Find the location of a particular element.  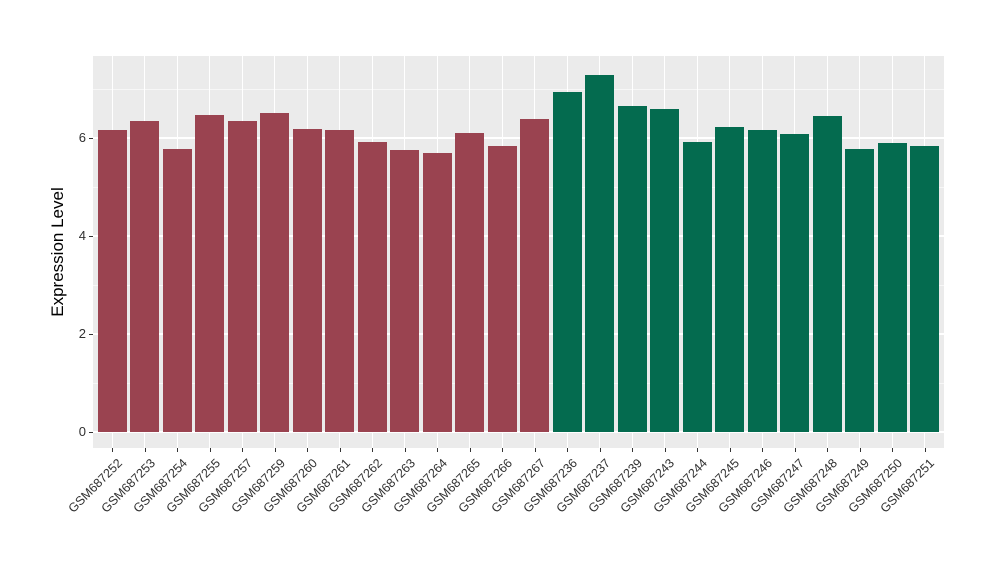

bar-GSM687237 is located at coordinates (600, 253).